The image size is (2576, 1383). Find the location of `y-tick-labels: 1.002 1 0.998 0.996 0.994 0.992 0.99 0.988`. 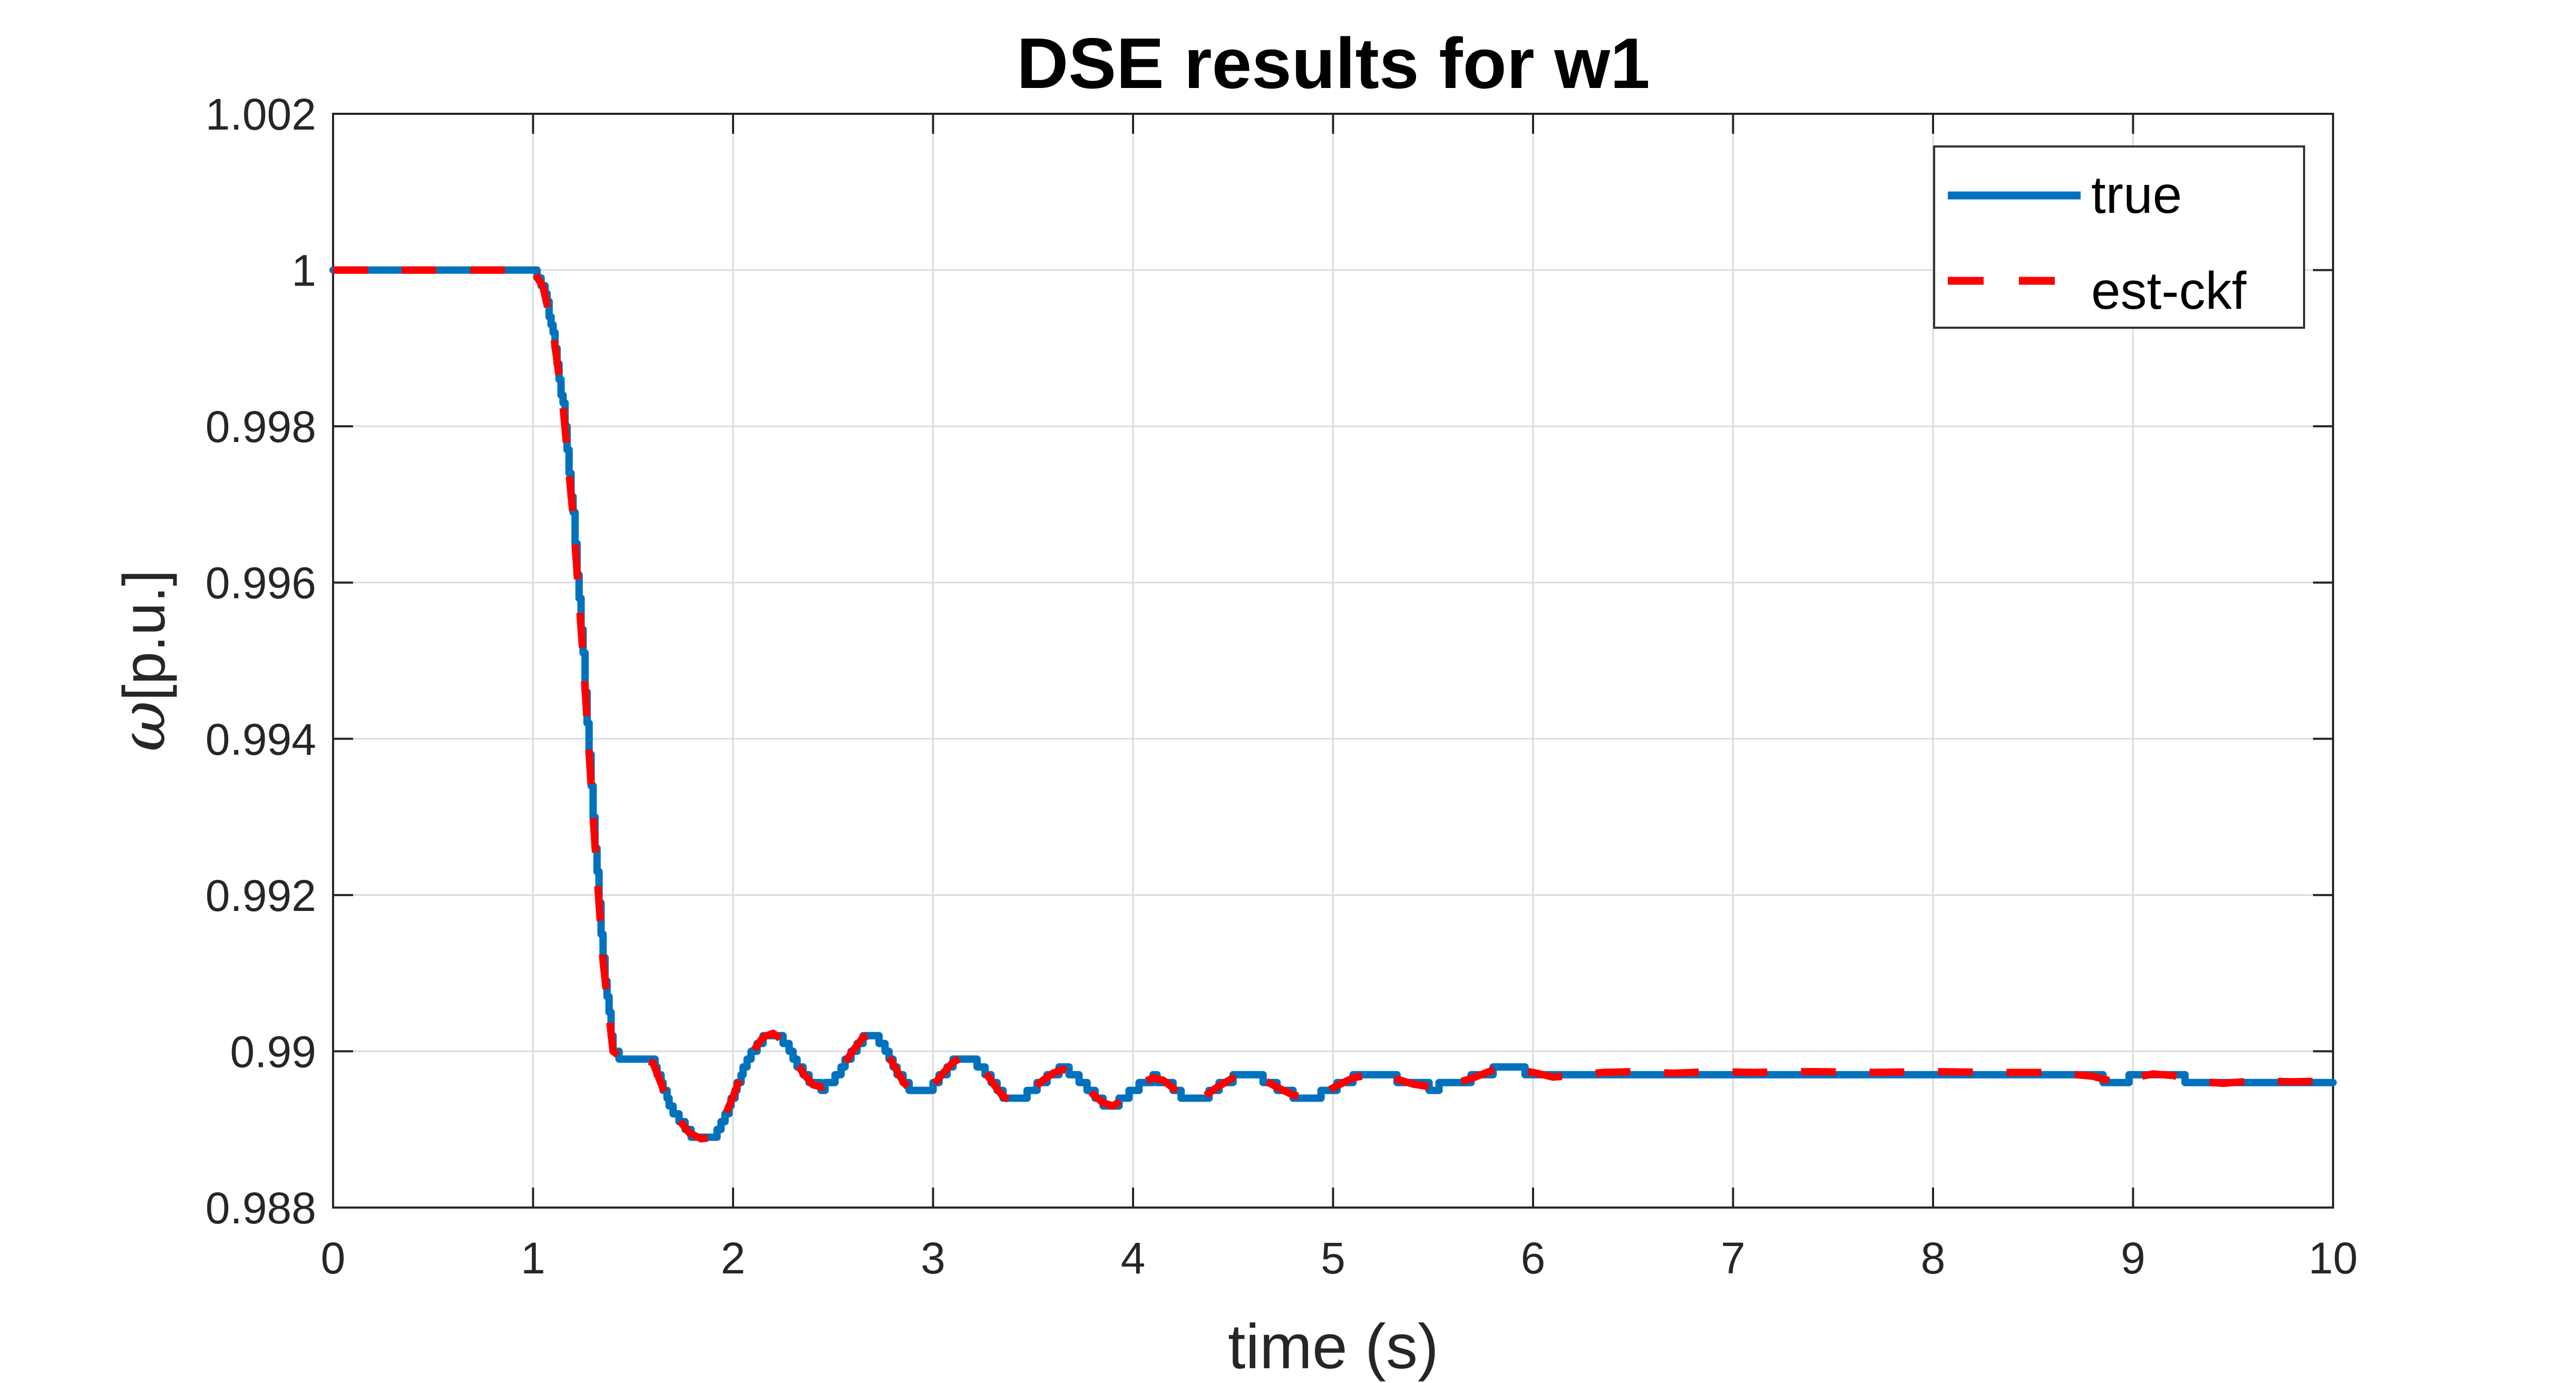

y-tick-labels: 1.002 1 0.998 0.996 0.994 0.992 0.99 0.988 is located at coordinates (261, 661).